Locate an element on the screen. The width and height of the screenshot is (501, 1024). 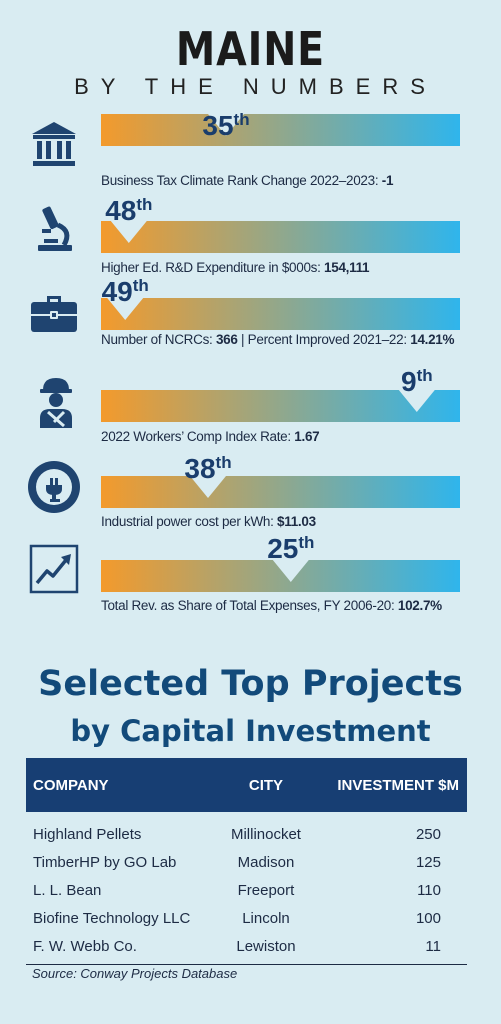
stat-label: Industrial power cost per kWh: $11.03 is located at coordinates (283, 521).